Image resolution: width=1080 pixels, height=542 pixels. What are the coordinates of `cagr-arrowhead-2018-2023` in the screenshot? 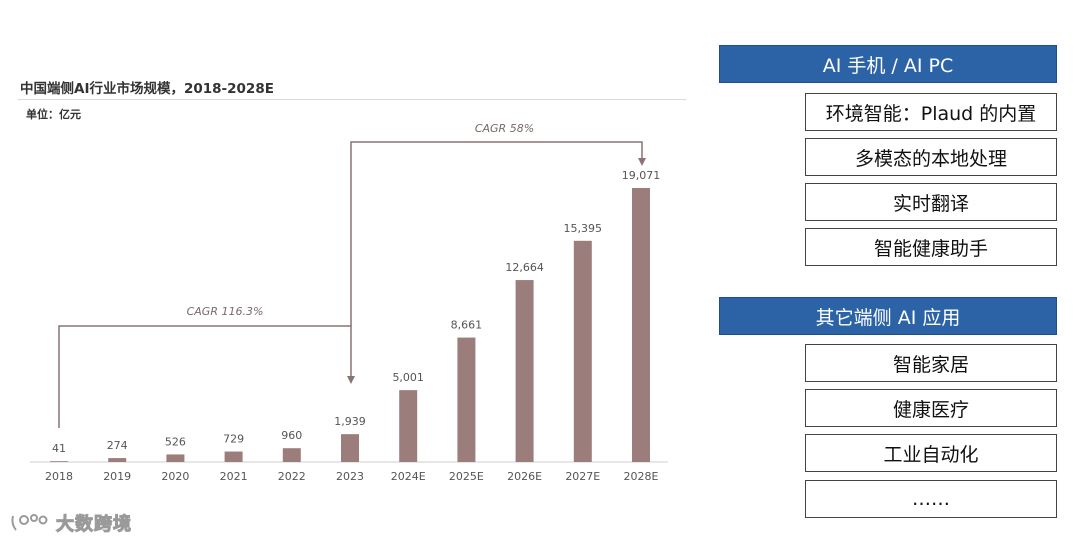 It's located at (351, 380).